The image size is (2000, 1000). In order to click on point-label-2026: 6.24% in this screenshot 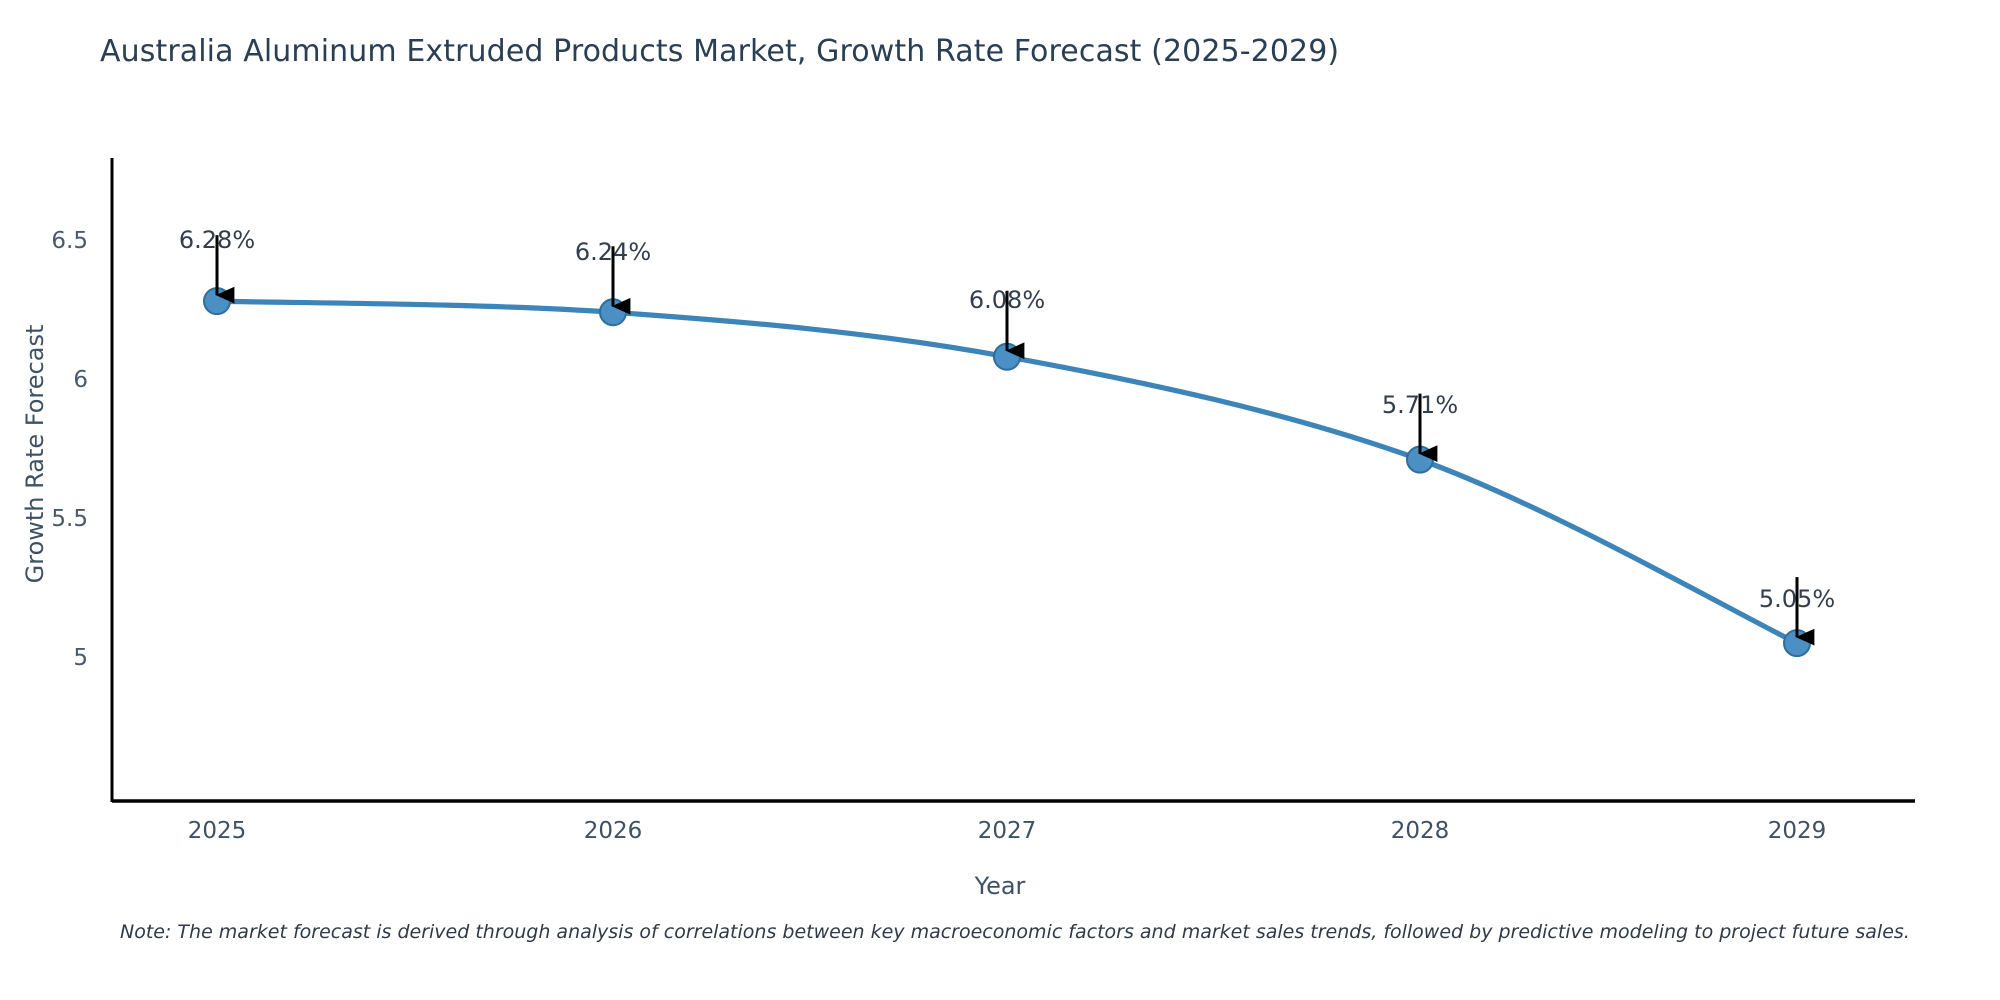, I will do `click(613, 252)`.